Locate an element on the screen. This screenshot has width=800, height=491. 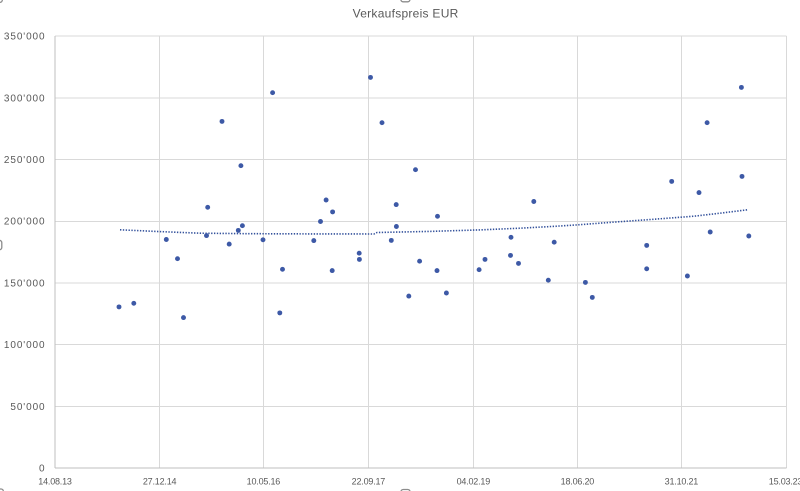
svg-text: 50'000 is located at coordinates (27, 407).